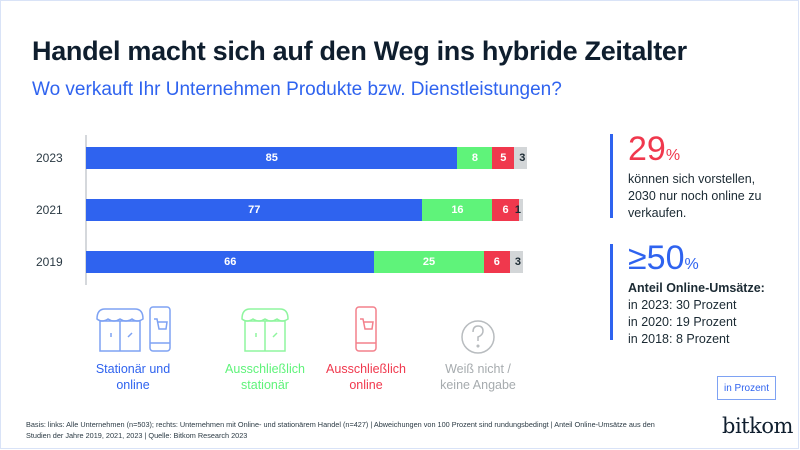 Image resolution: width=800 pixels, height=450 pixels. I want to click on stat-line: können sich vorstellen,, so click(692, 179).